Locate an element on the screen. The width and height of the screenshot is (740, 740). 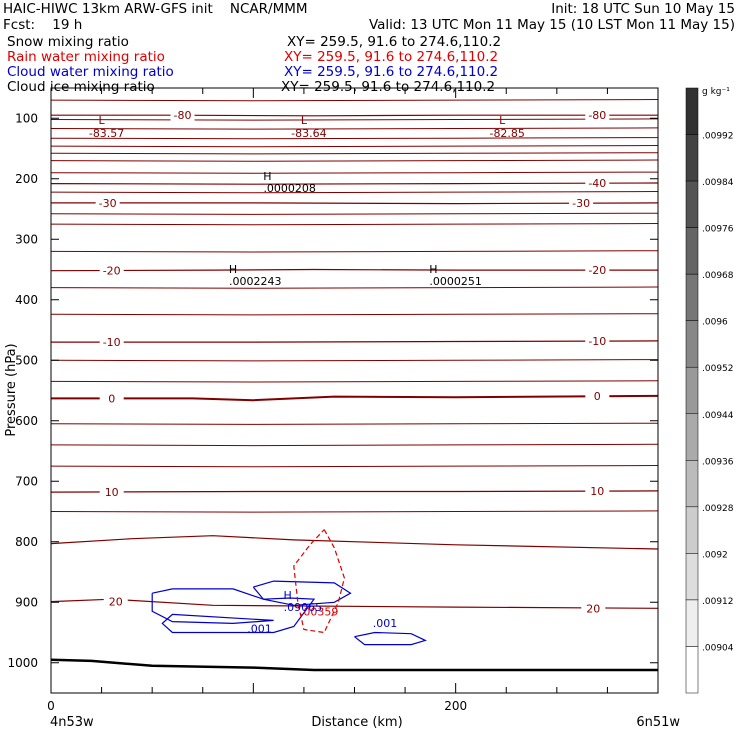
terrain-line is located at coordinates (354, 665).